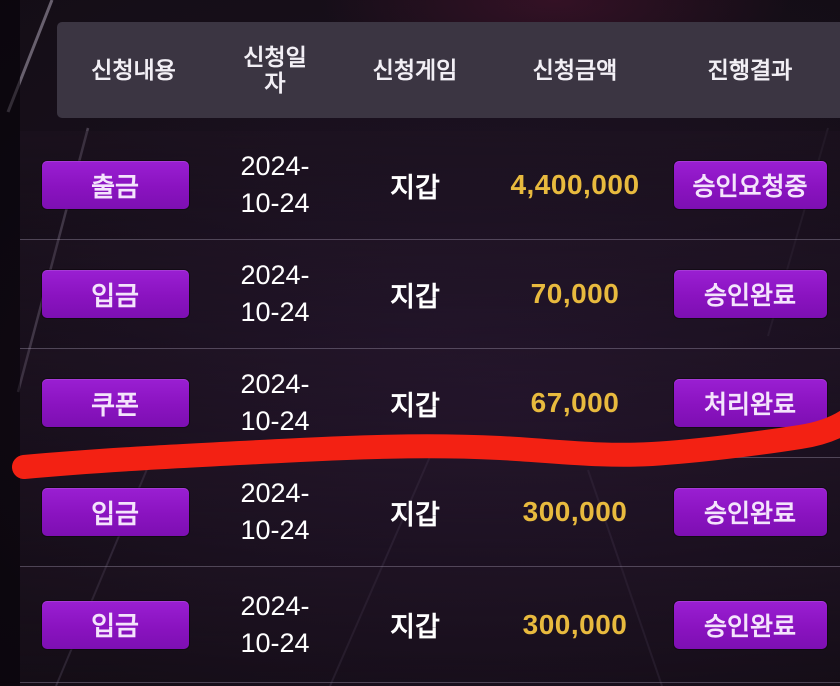  What do you see at coordinates (133, 69) in the screenshot?
I see `column-header-request-type: 신청내용` at bounding box center [133, 69].